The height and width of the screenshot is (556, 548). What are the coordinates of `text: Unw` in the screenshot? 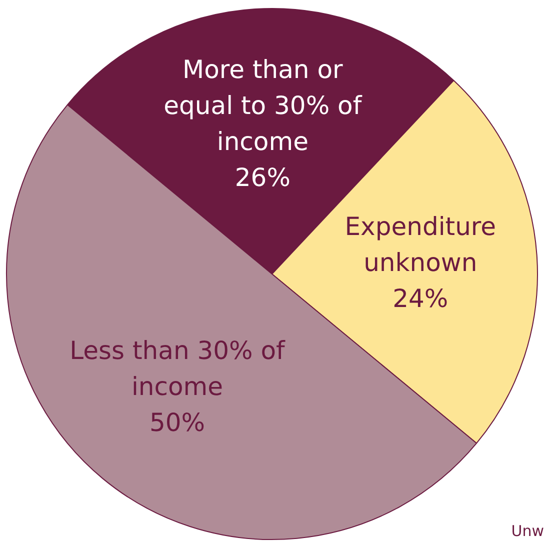 It's located at (527, 531).